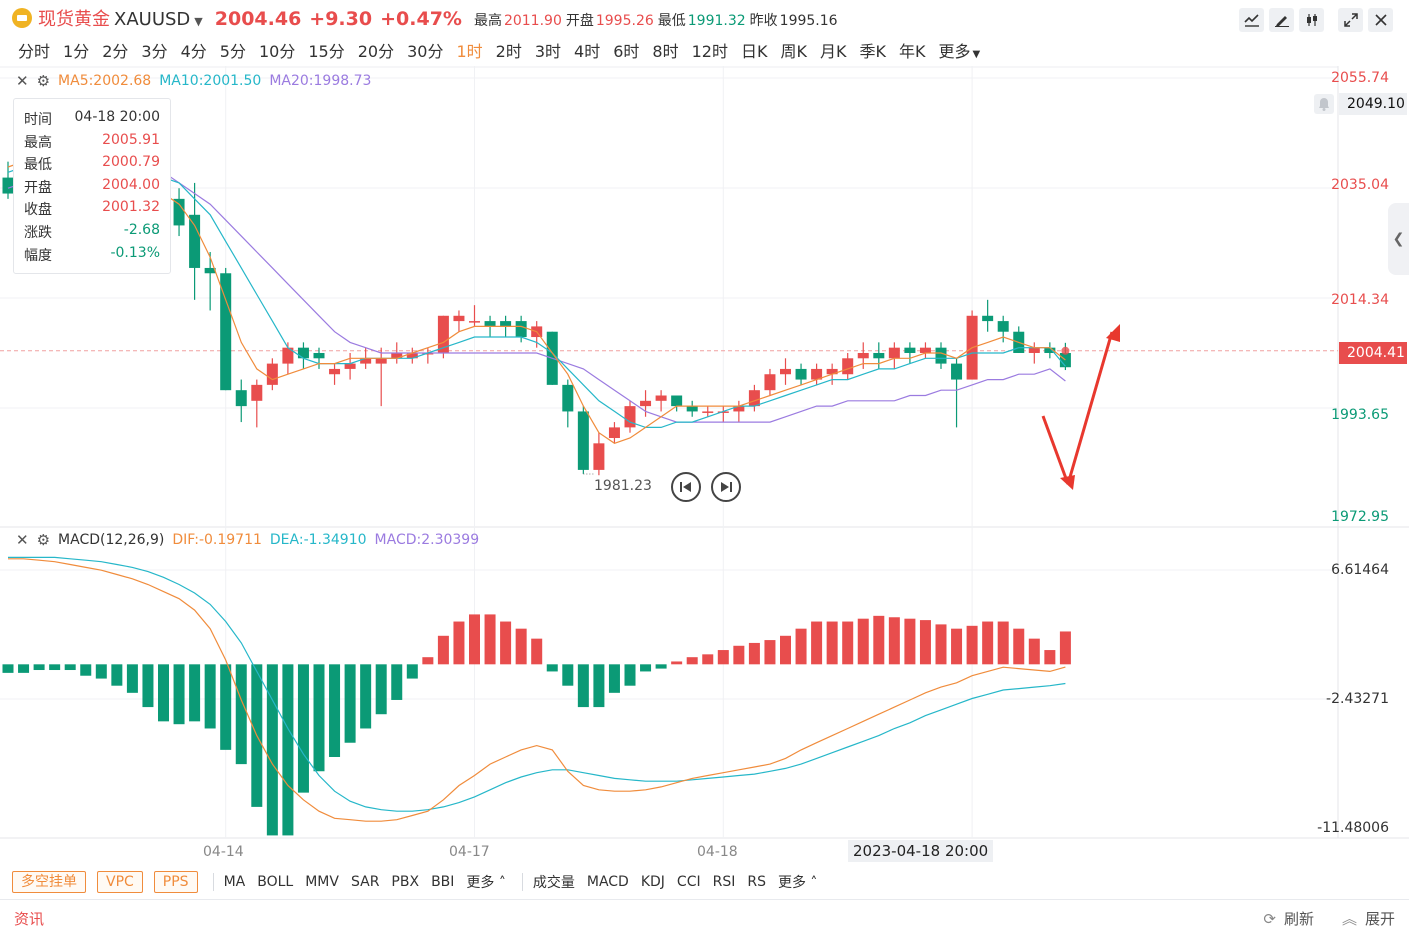 This screenshot has width=1409, height=935. What do you see at coordinates (912, 51) in the screenshot?
I see `period-tab: 年K` at bounding box center [912, 51].